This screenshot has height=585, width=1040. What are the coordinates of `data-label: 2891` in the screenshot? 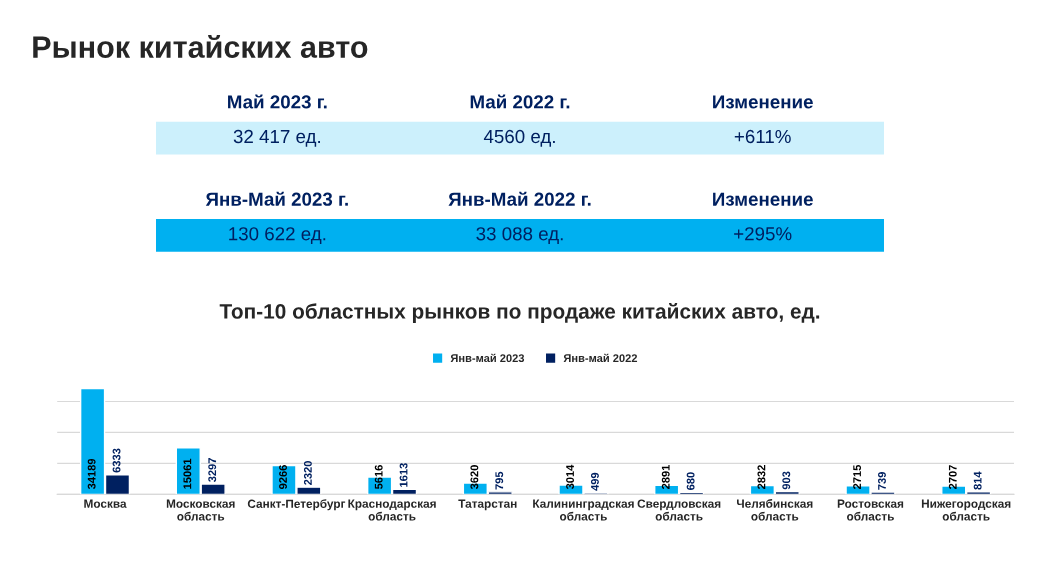 It's located at (665, 476).